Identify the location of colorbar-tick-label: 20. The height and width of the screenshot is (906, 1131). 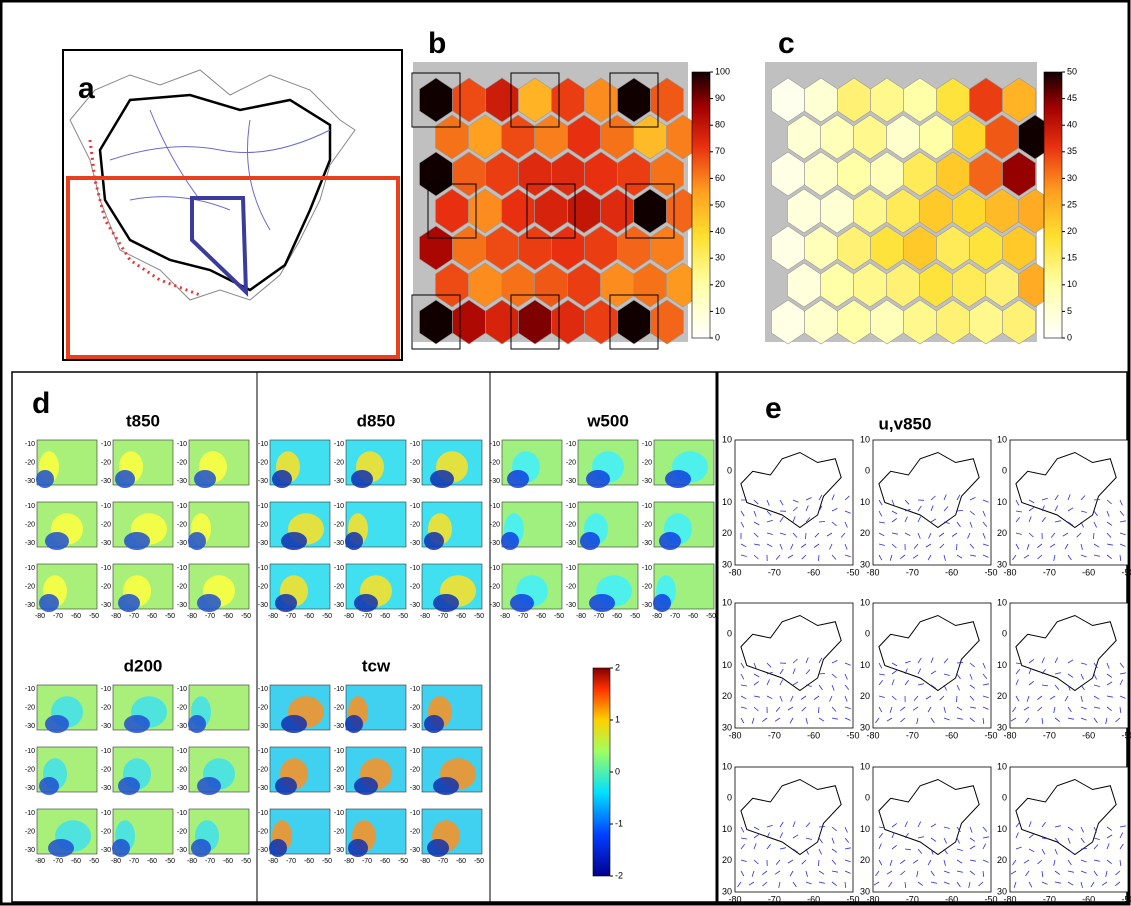
(720, 284).